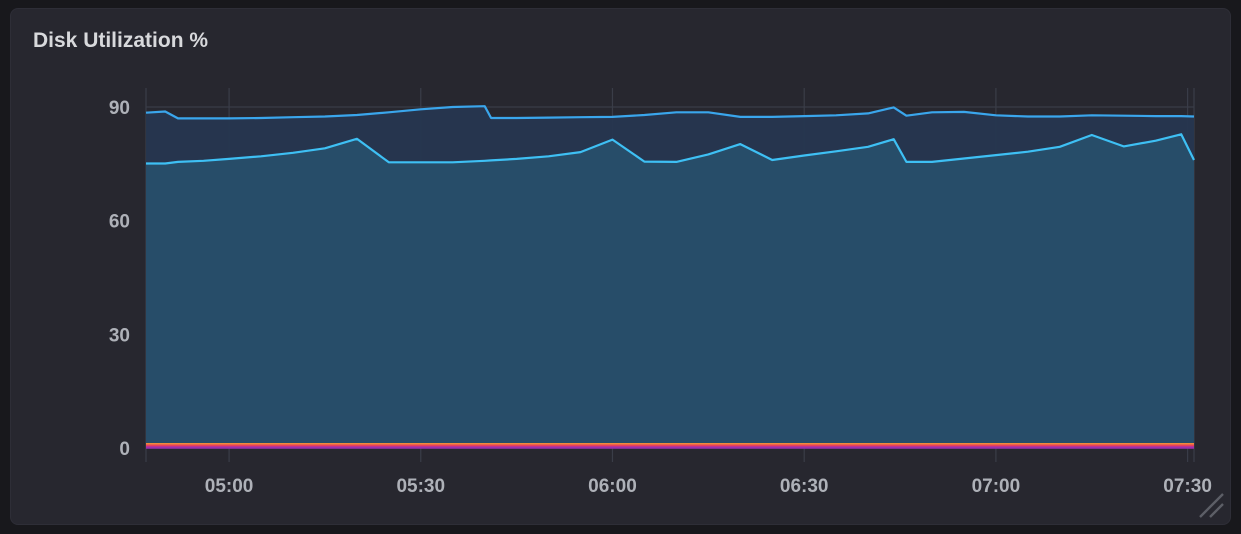 The width and height of the screenshot is (1241, 534). I want to click on x-tick-label: 05:00, so click(229, 486).